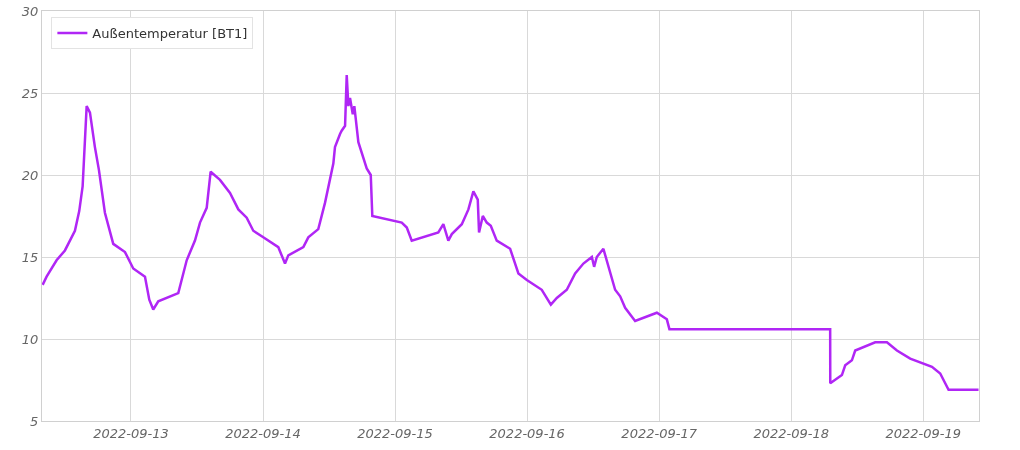  I want to click on x-tick-label: 2022-09-15, so click(395, 433).